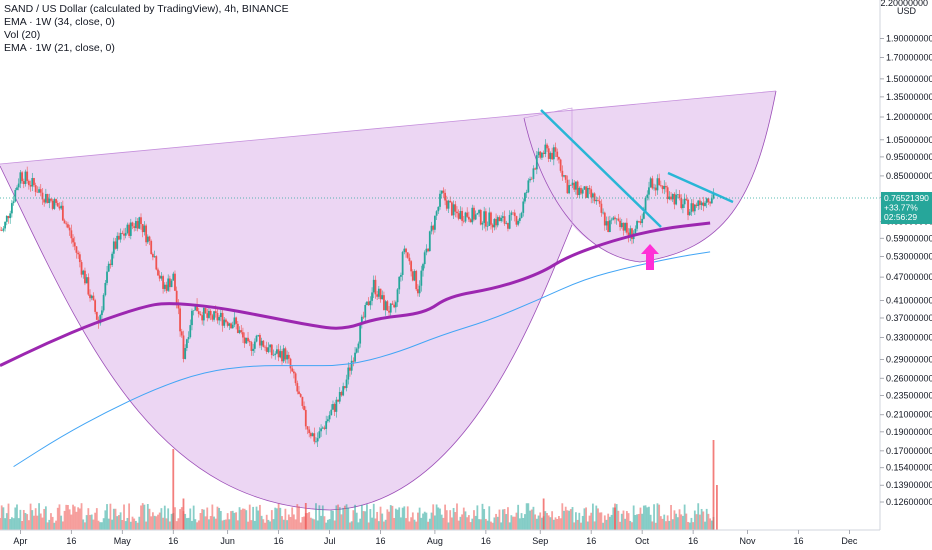 The width and height of the screenshot is (932, 550). Describe the element at coordinates (330, 541) in the screenshot. I see `time-tick-label: Jul` at that location.